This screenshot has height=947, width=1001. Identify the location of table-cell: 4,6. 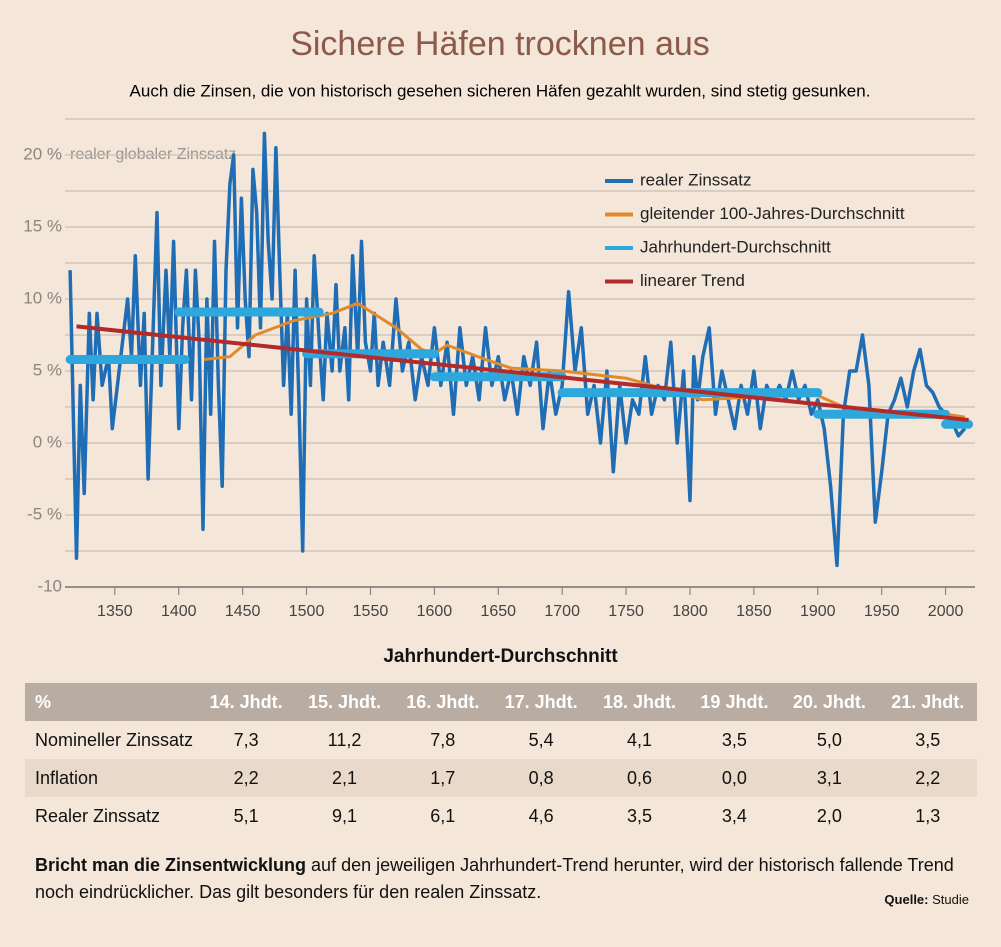
(541, 815).